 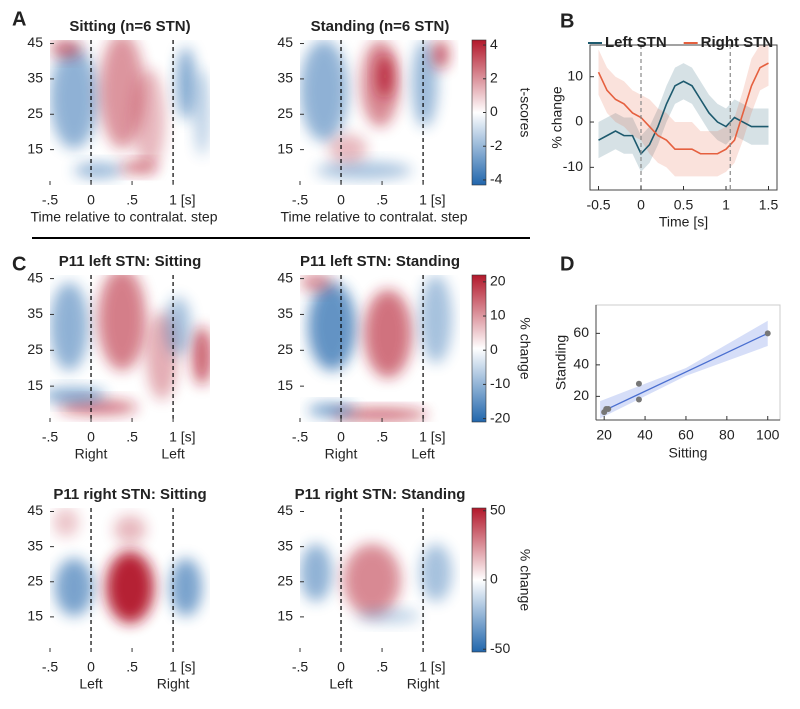 I want to click on line, so click(x=683, y=108).